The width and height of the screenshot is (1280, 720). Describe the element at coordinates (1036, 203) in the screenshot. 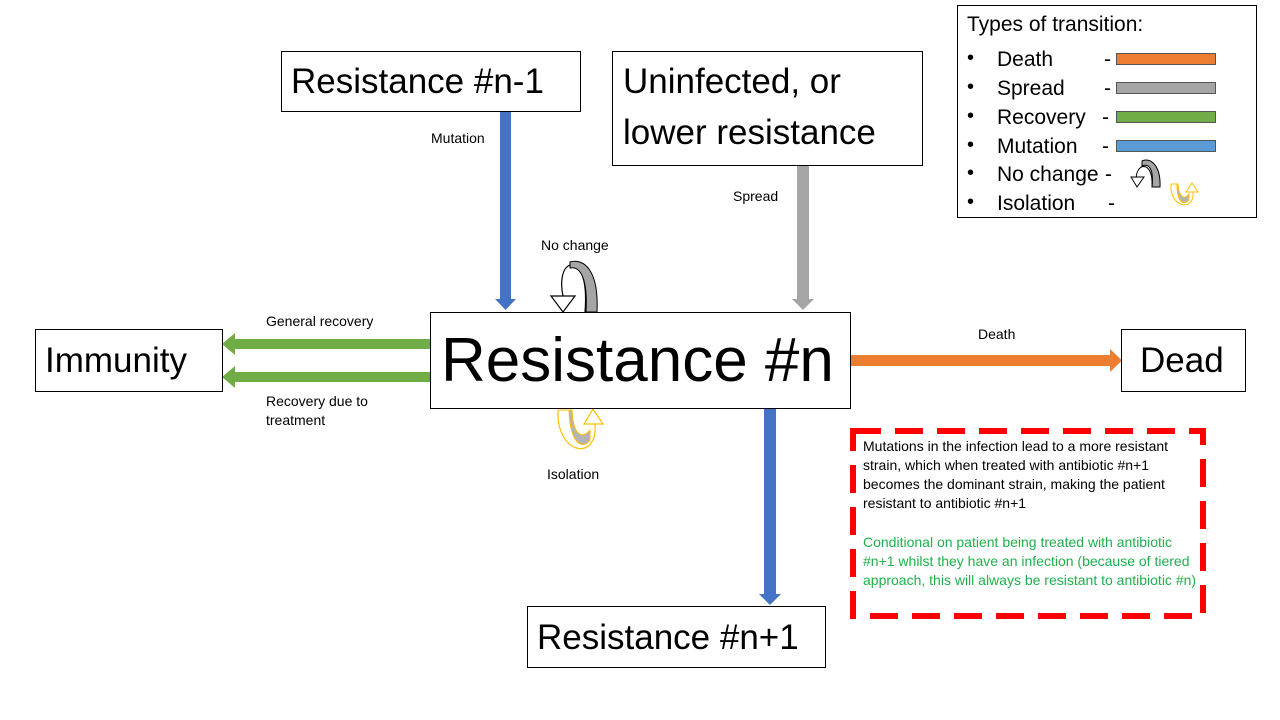

I see `legend-item-label: Isolation` at that location.